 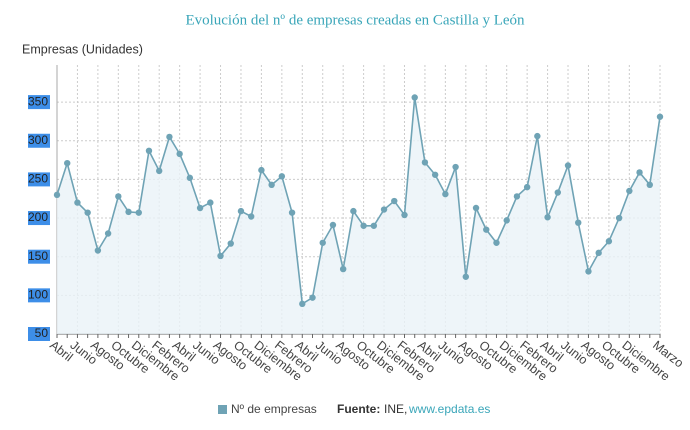 I want to click on source-url: www.epdata.es, so click(x=449, y=409).